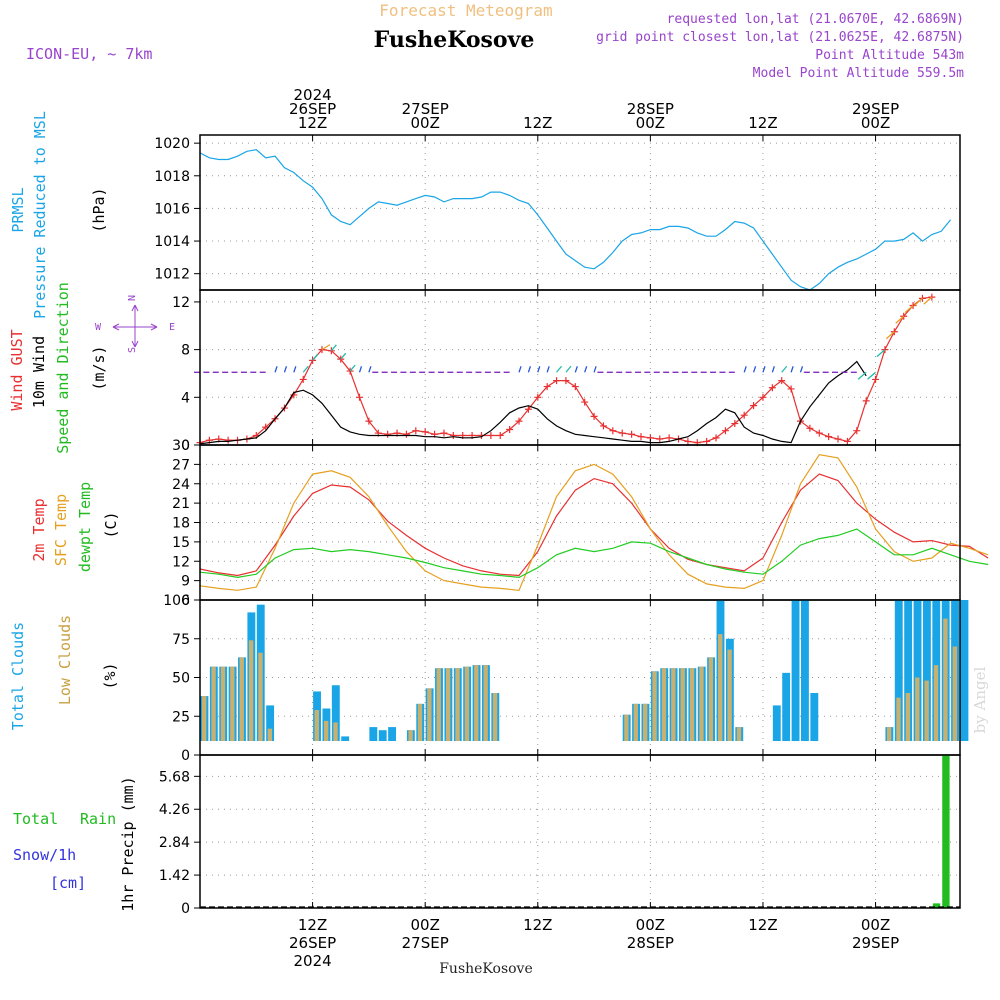 Image resolution: width=1000 pixels, height=1000 pixels. I want to click on y-tick-label: 1014, so click(172, 242).